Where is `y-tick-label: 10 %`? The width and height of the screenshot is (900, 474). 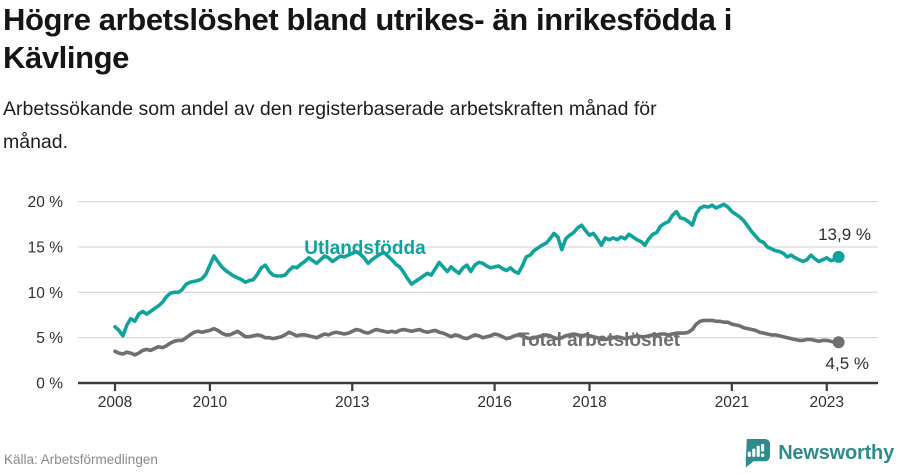
y-tick-label: 10 % is located at coordinates (46, 293).